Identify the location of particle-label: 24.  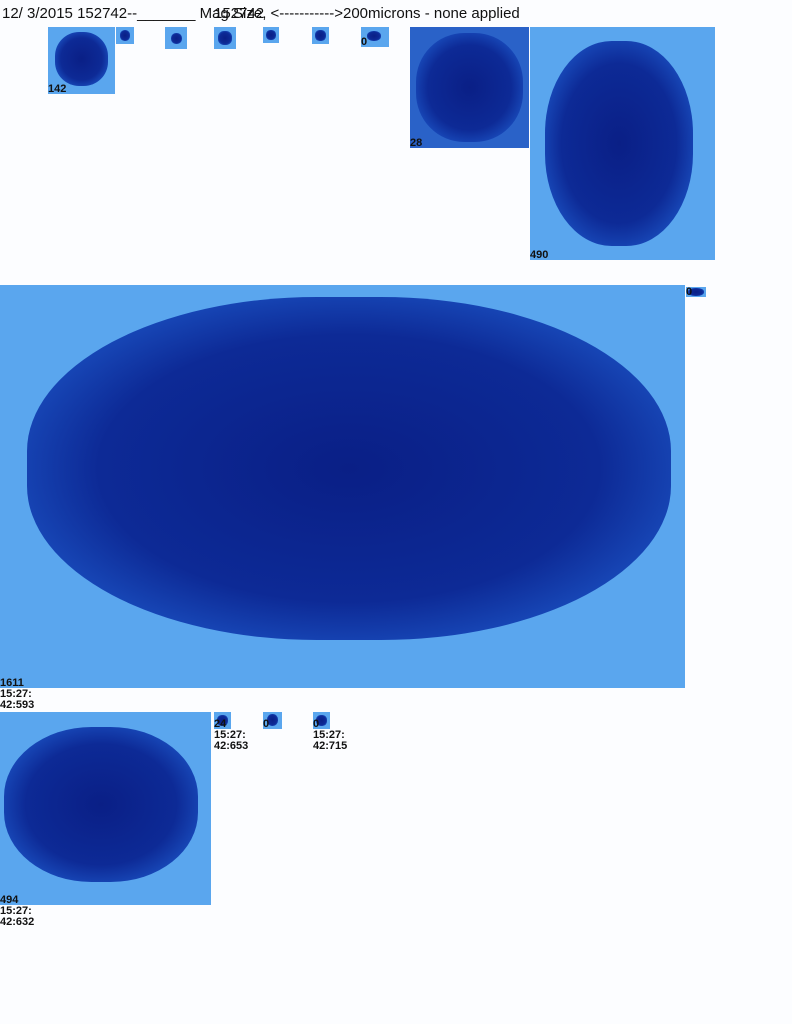
(220, 724).